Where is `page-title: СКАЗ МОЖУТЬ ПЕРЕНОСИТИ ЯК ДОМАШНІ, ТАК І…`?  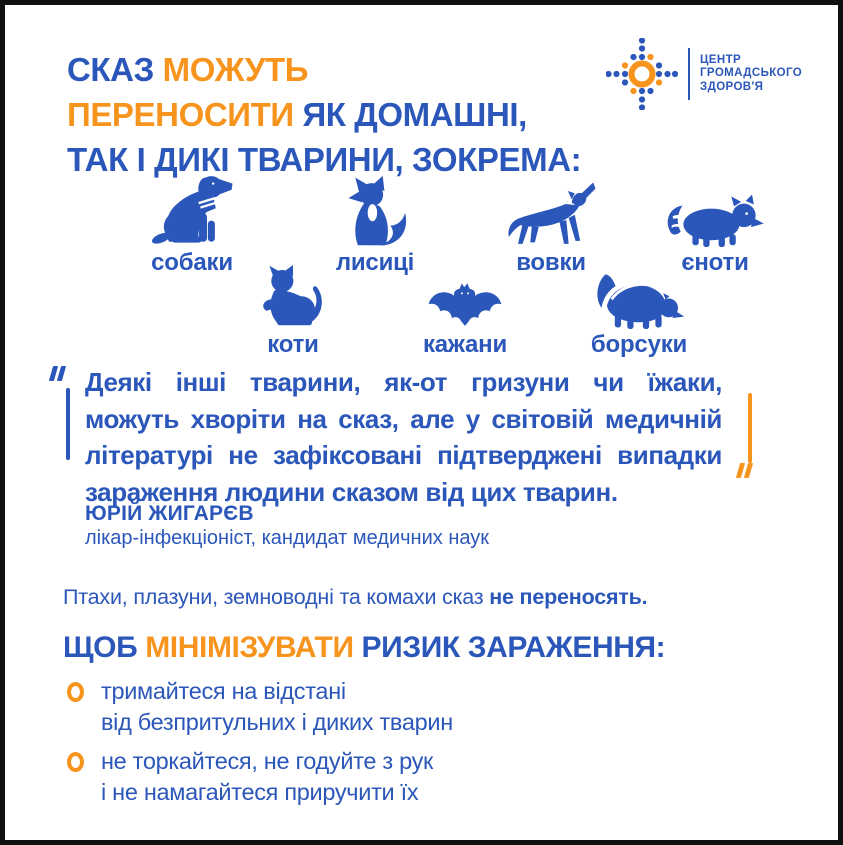
page-title: СКАЗ МОЖУТЬ ПЕРЕНОСИТИ ЯК ДОМАШНІ, ТАК І… is located at coordinates (324, 114).